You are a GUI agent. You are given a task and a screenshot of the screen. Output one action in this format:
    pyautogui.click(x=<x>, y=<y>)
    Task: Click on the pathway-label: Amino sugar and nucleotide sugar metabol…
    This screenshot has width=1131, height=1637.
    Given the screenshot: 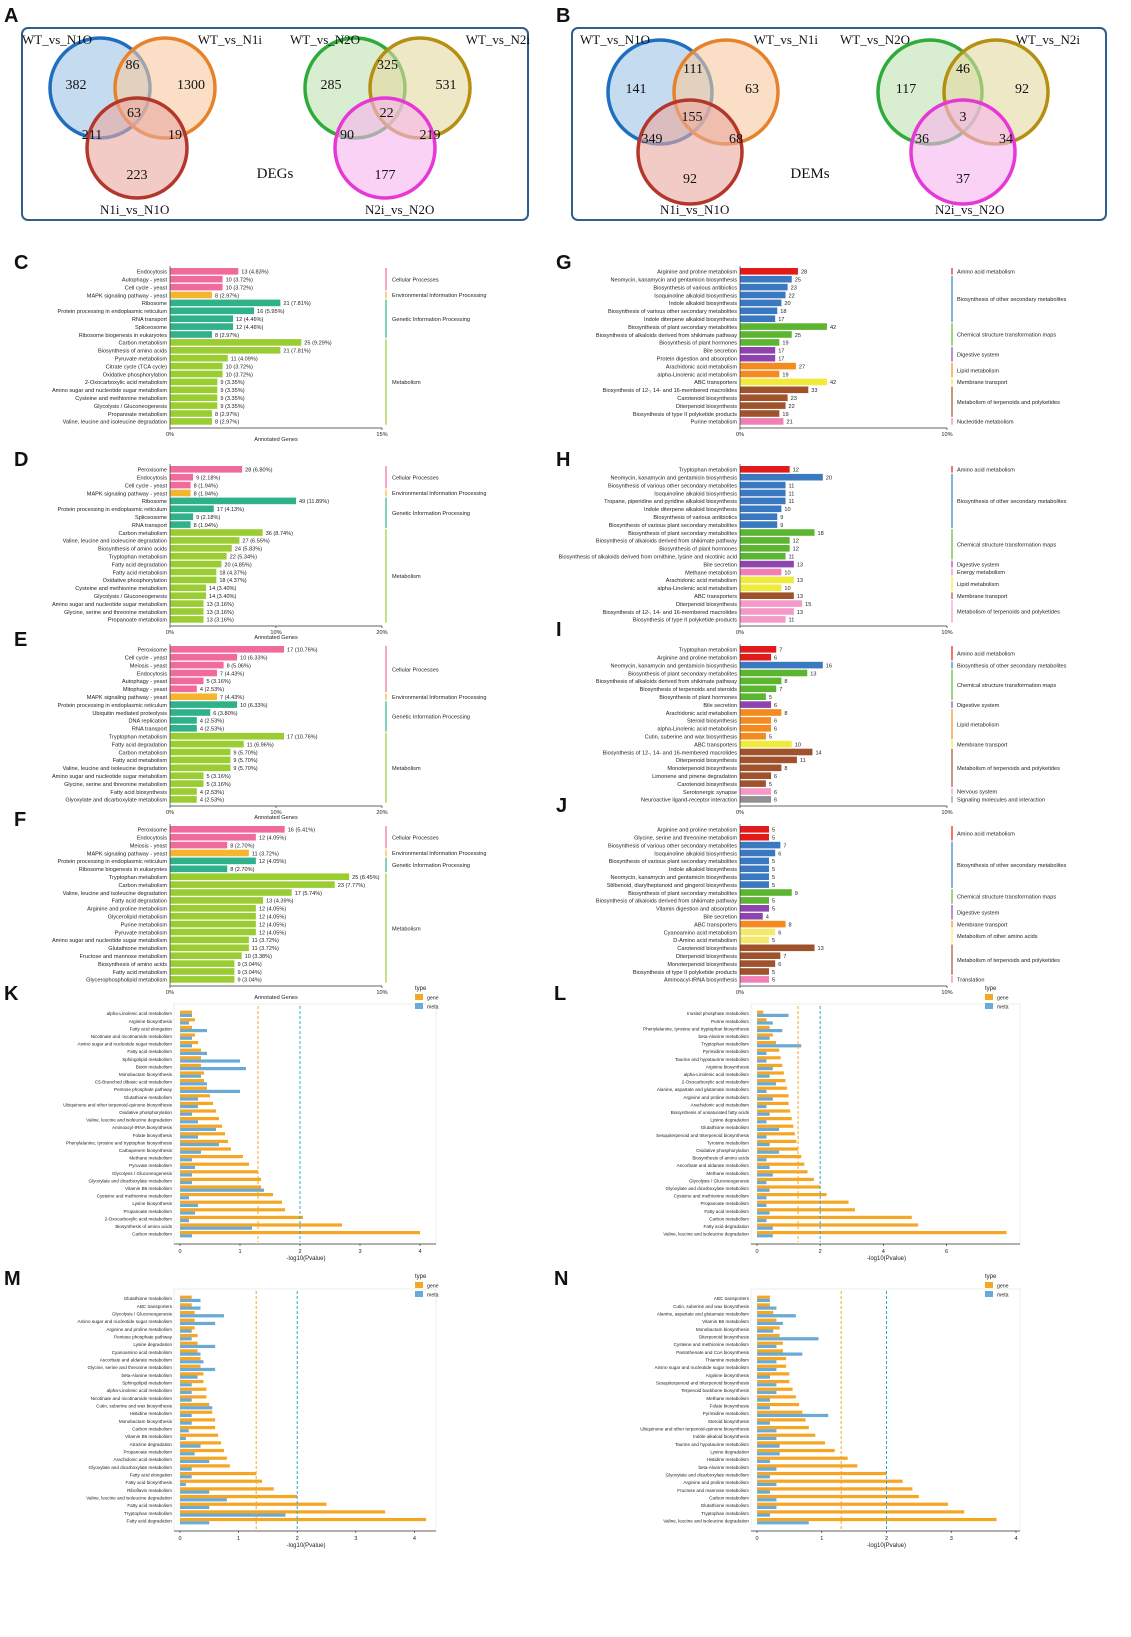 What is the action you would take?
    pyautogui.click(x=125, y=1321)
    